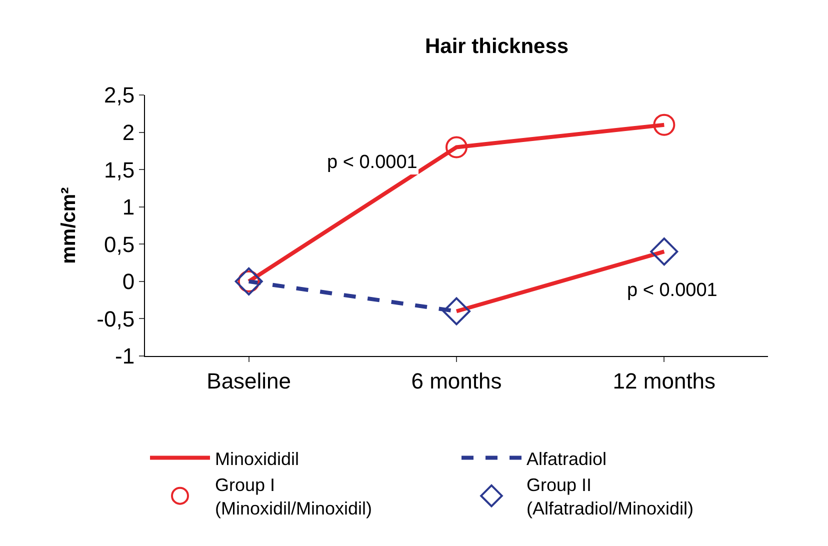 This screenshot has width=828, height=546. What do you see at coordinates (456, 381) in the screenshot?
I see `x-tick-label: 6 months` at bounding box center [456, 381].